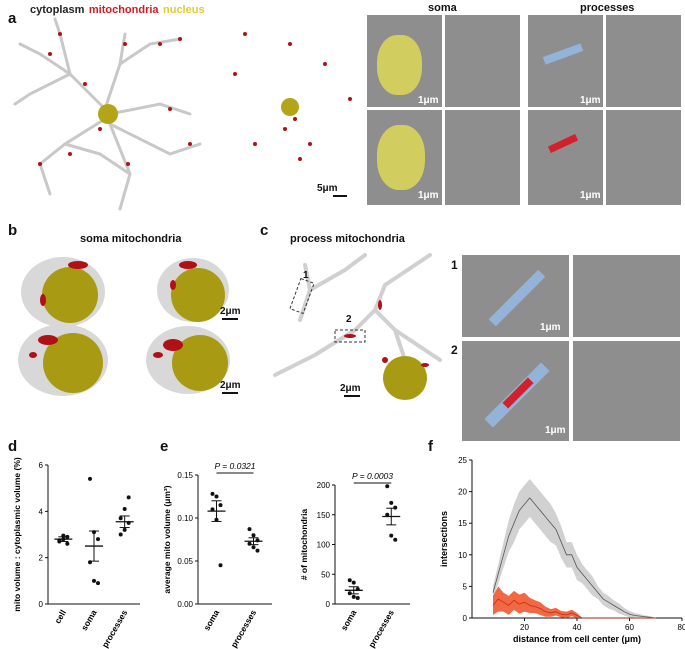 The width and height of the screenshot is (685, 649). Describe the element at coordinates (327, 188) in the screenshot. I see `scale-label-a: 5μm` at that location.